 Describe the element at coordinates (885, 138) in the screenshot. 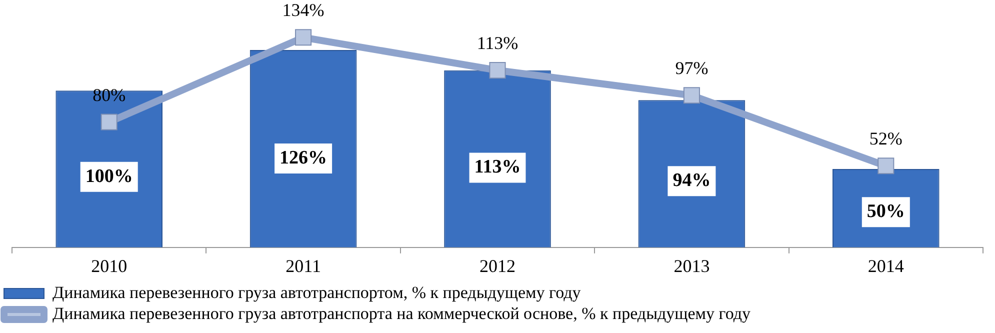

I see `data-label: 52%` at that location.